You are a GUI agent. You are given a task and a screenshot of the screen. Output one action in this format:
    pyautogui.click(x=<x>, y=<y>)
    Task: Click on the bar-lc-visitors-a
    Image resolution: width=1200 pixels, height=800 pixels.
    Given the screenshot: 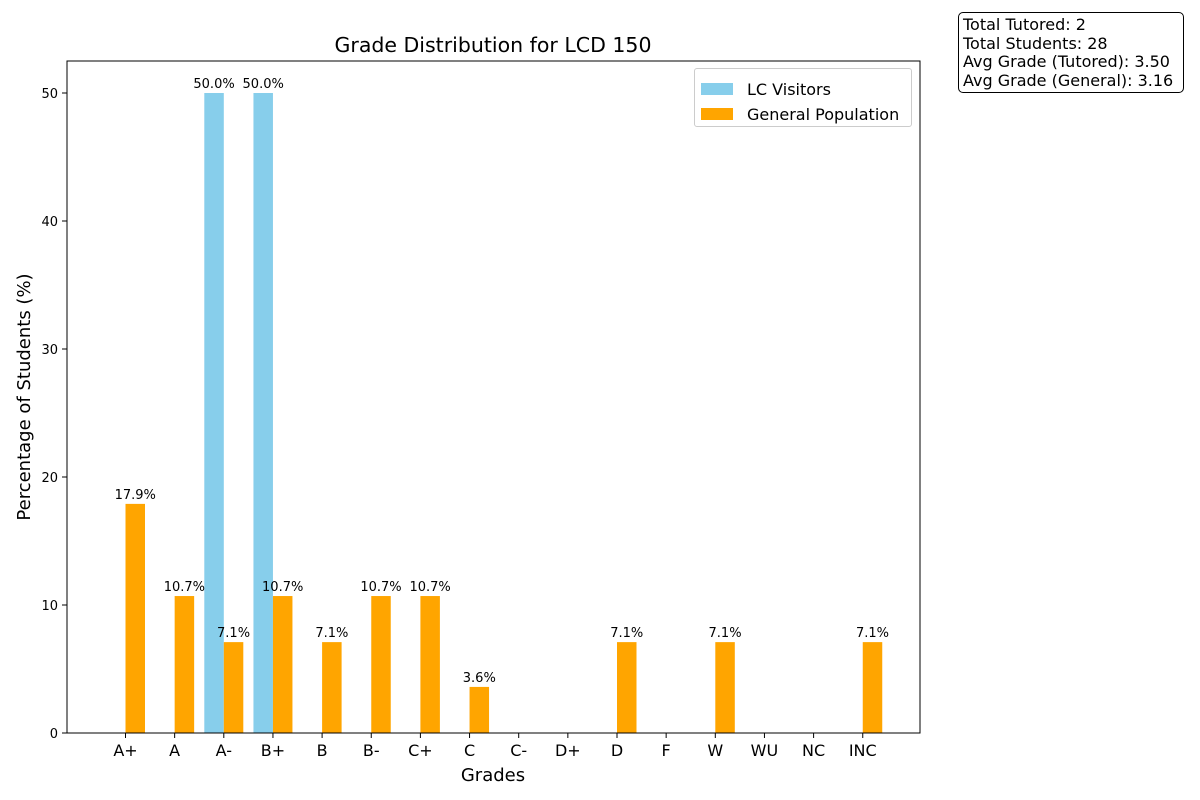 What is the action you would take?
    pyautogui.click(x=214, y=413)
    